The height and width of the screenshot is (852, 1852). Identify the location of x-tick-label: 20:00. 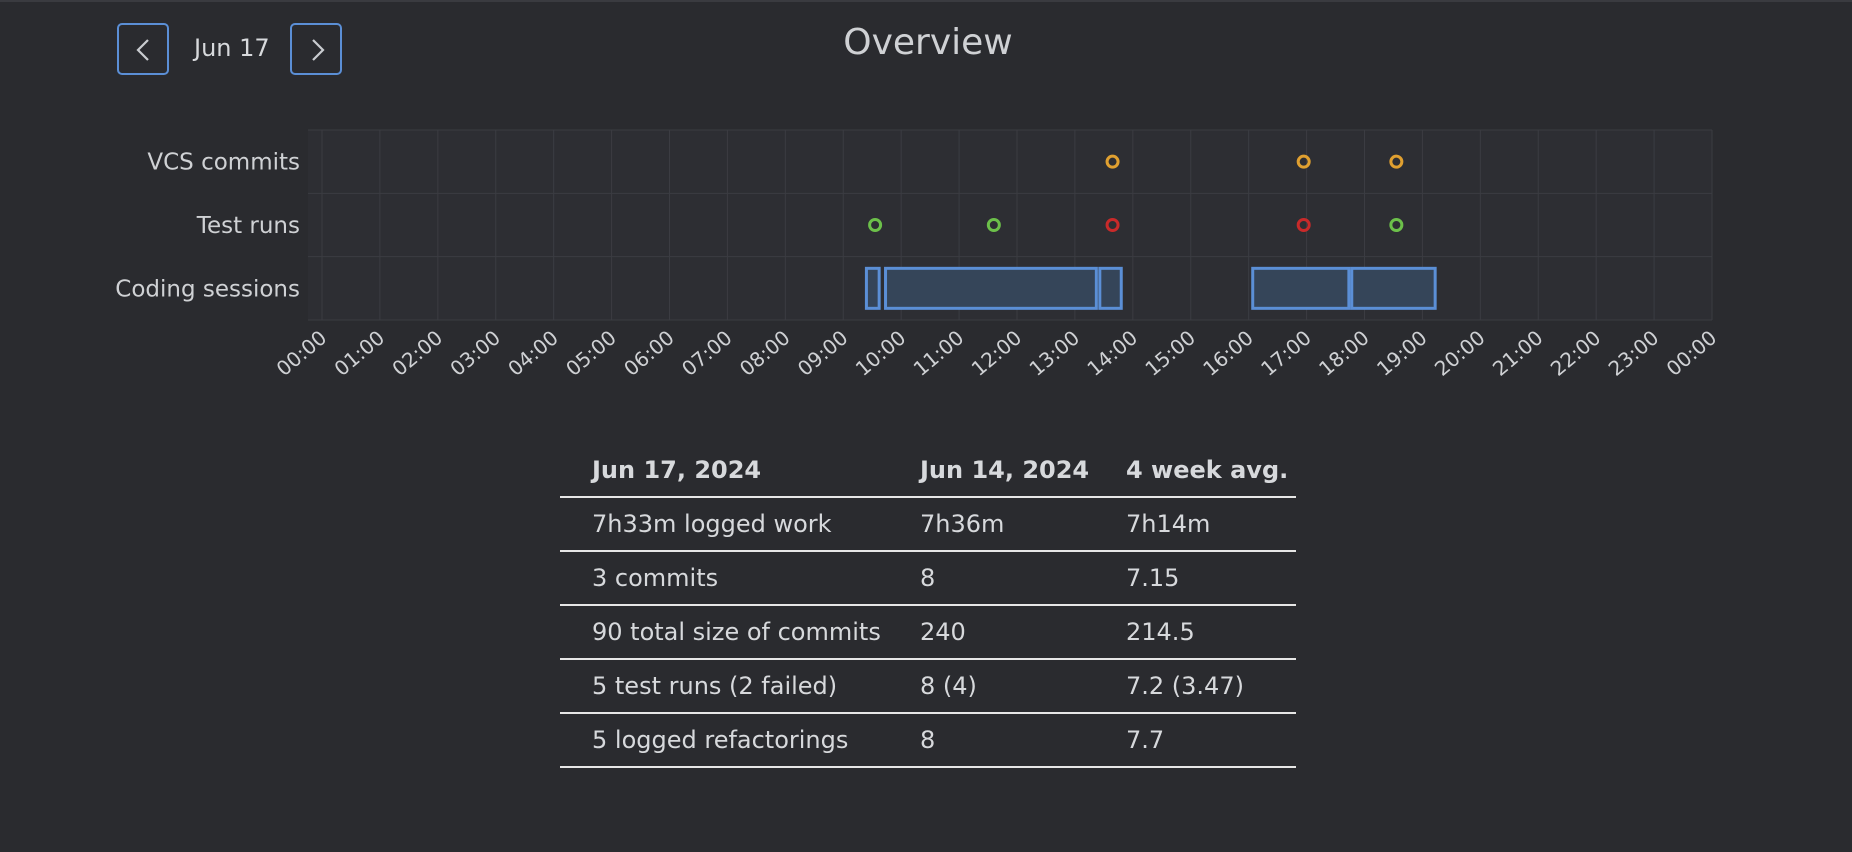
(1460, 352).